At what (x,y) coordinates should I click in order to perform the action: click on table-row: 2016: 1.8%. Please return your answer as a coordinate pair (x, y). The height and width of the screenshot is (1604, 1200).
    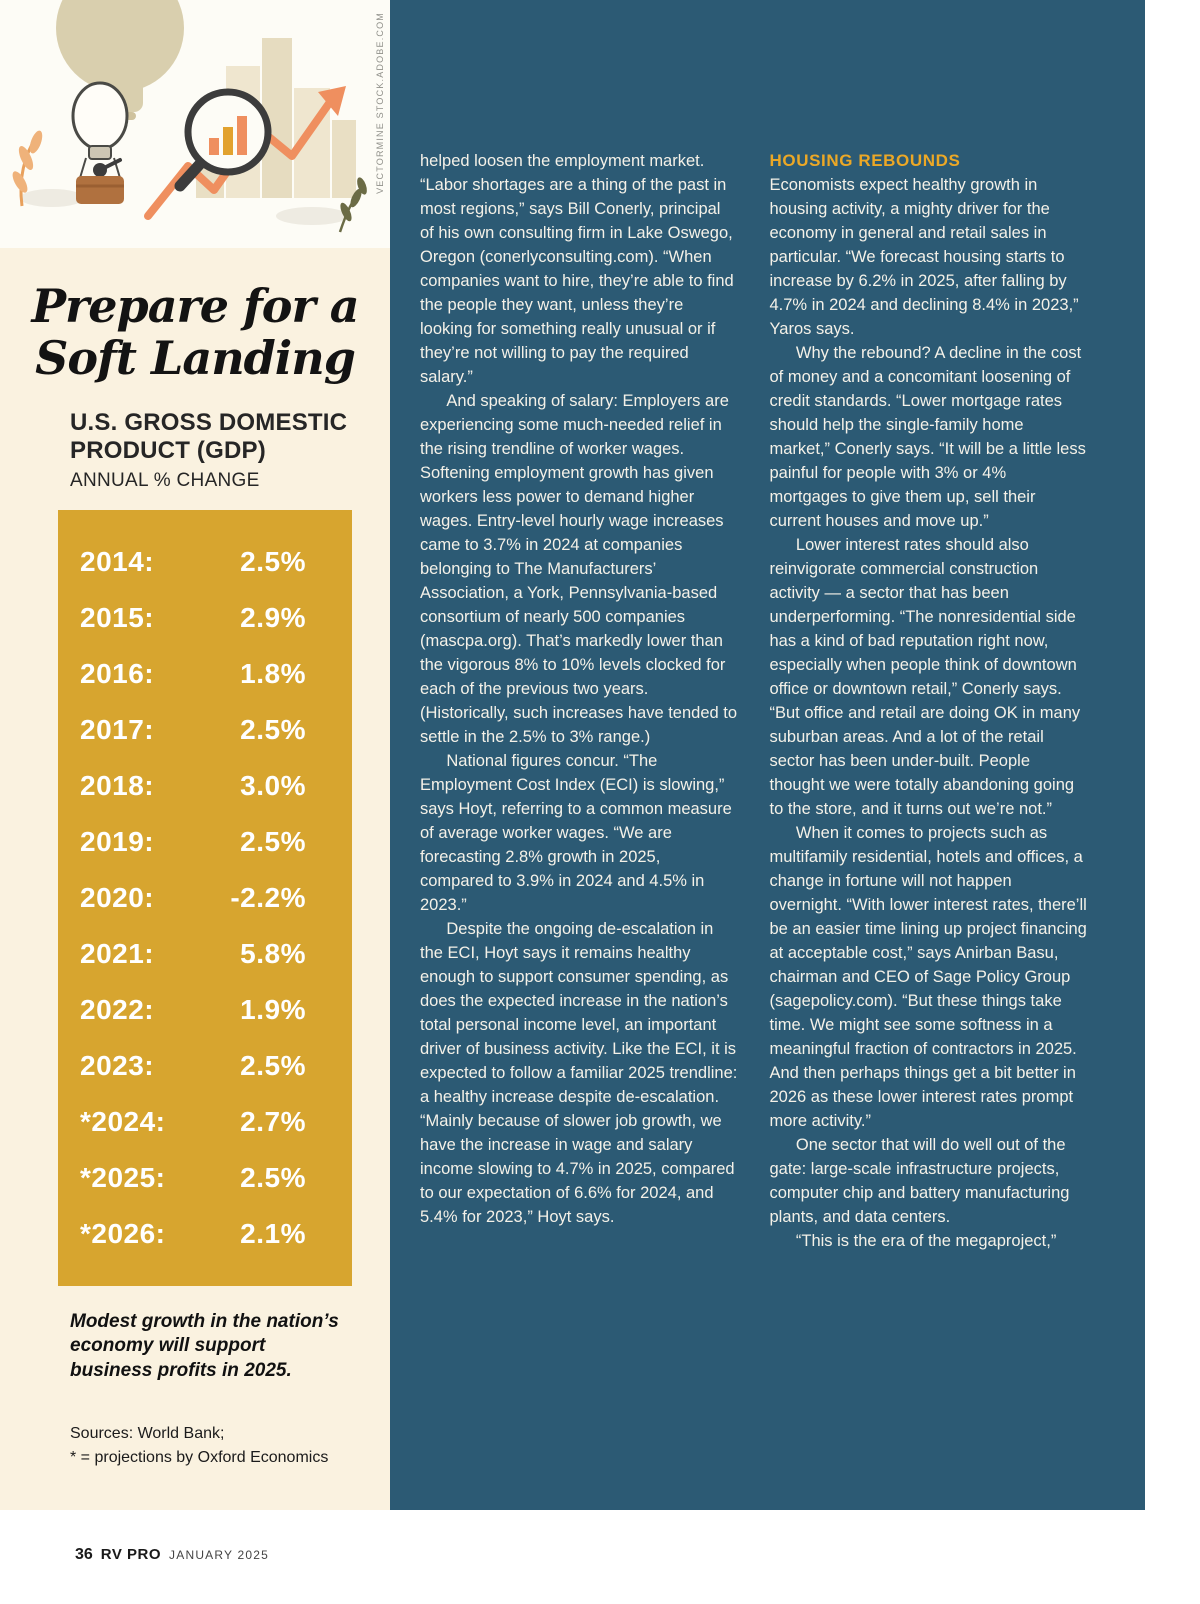
    Looking at the image, I should click on (193, 674).